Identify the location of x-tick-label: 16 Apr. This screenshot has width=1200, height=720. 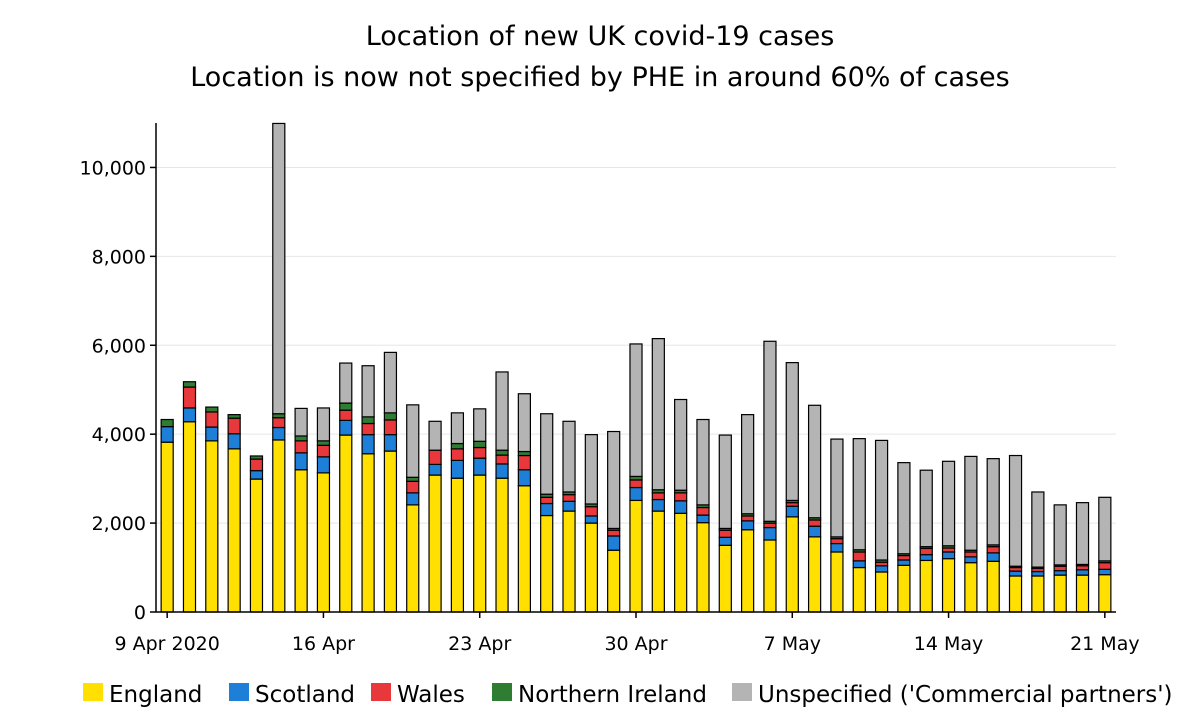
(323, 644).